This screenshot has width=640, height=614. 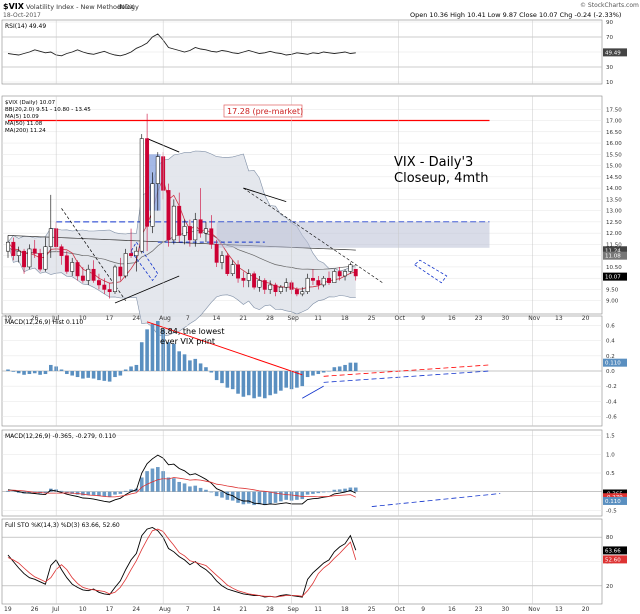 I want to click on price-tick-label: 15.50, so click(x=614, y=155).